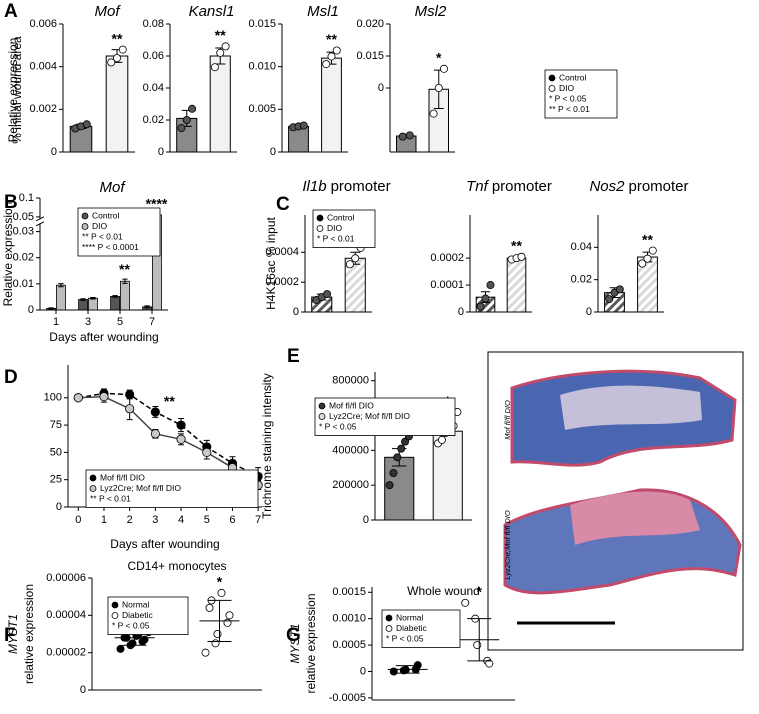  I want to click on y-tick-label: 0.005, so click(262, 109).